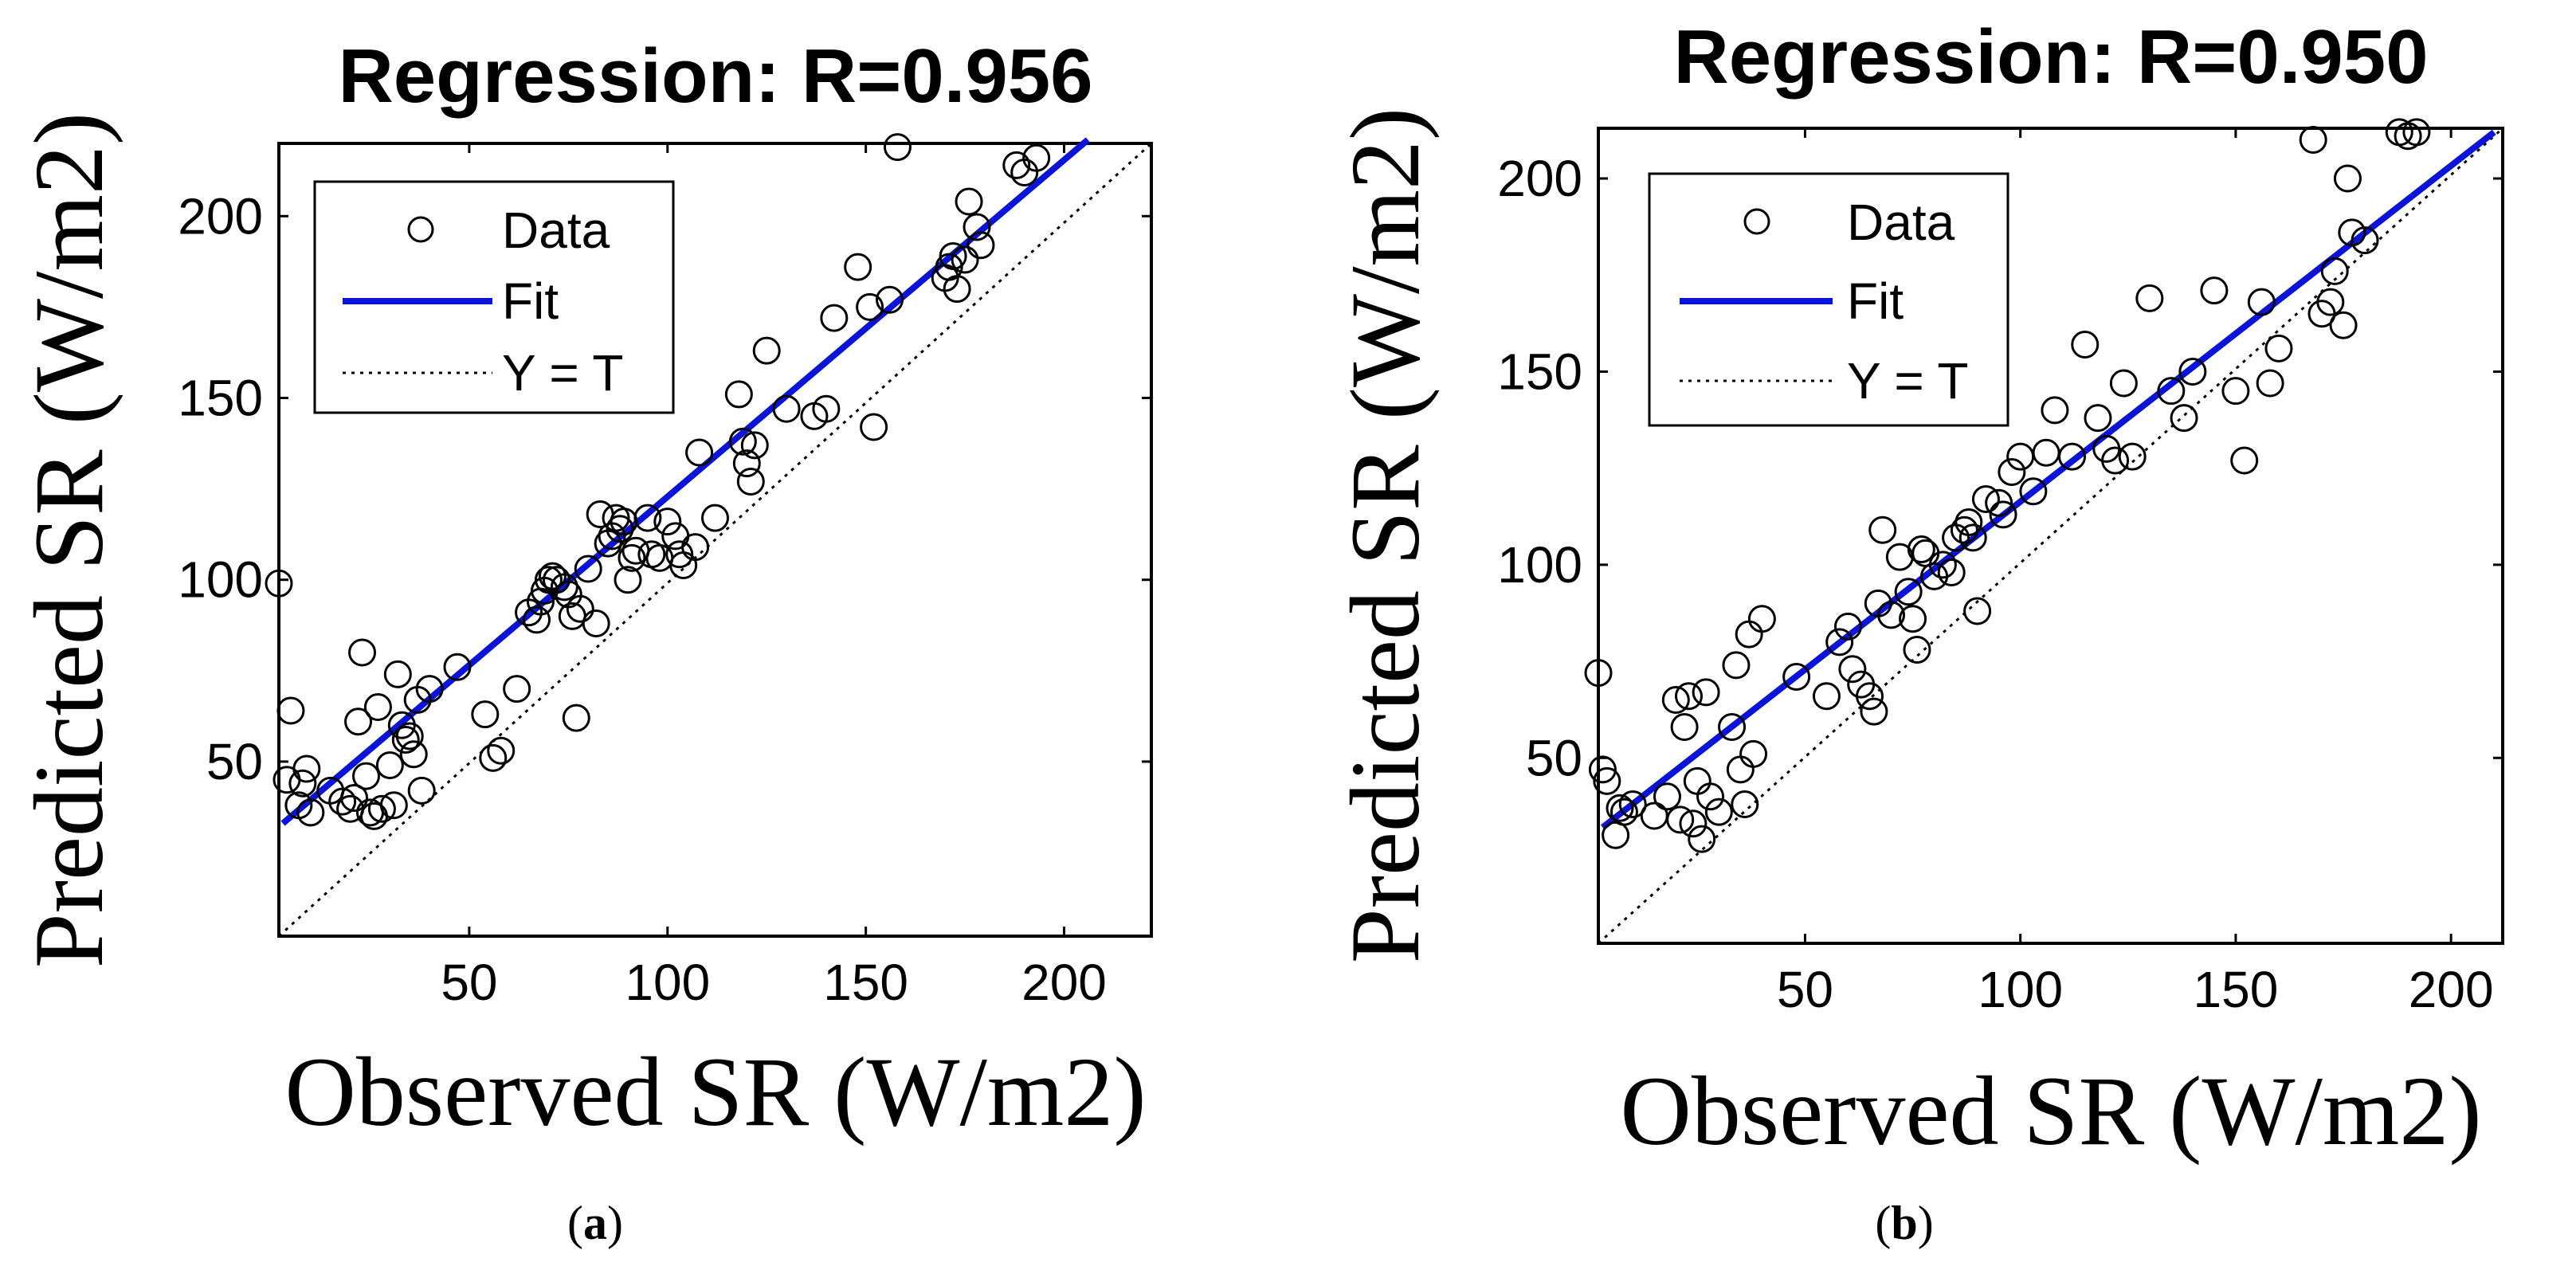 The height and width of the screenshot is (1262, 2576). Describe the element at coordinates (69, 540) in the screenshot. I see `y-axis-label-a: Predicted SR (W/m2)` at that location.